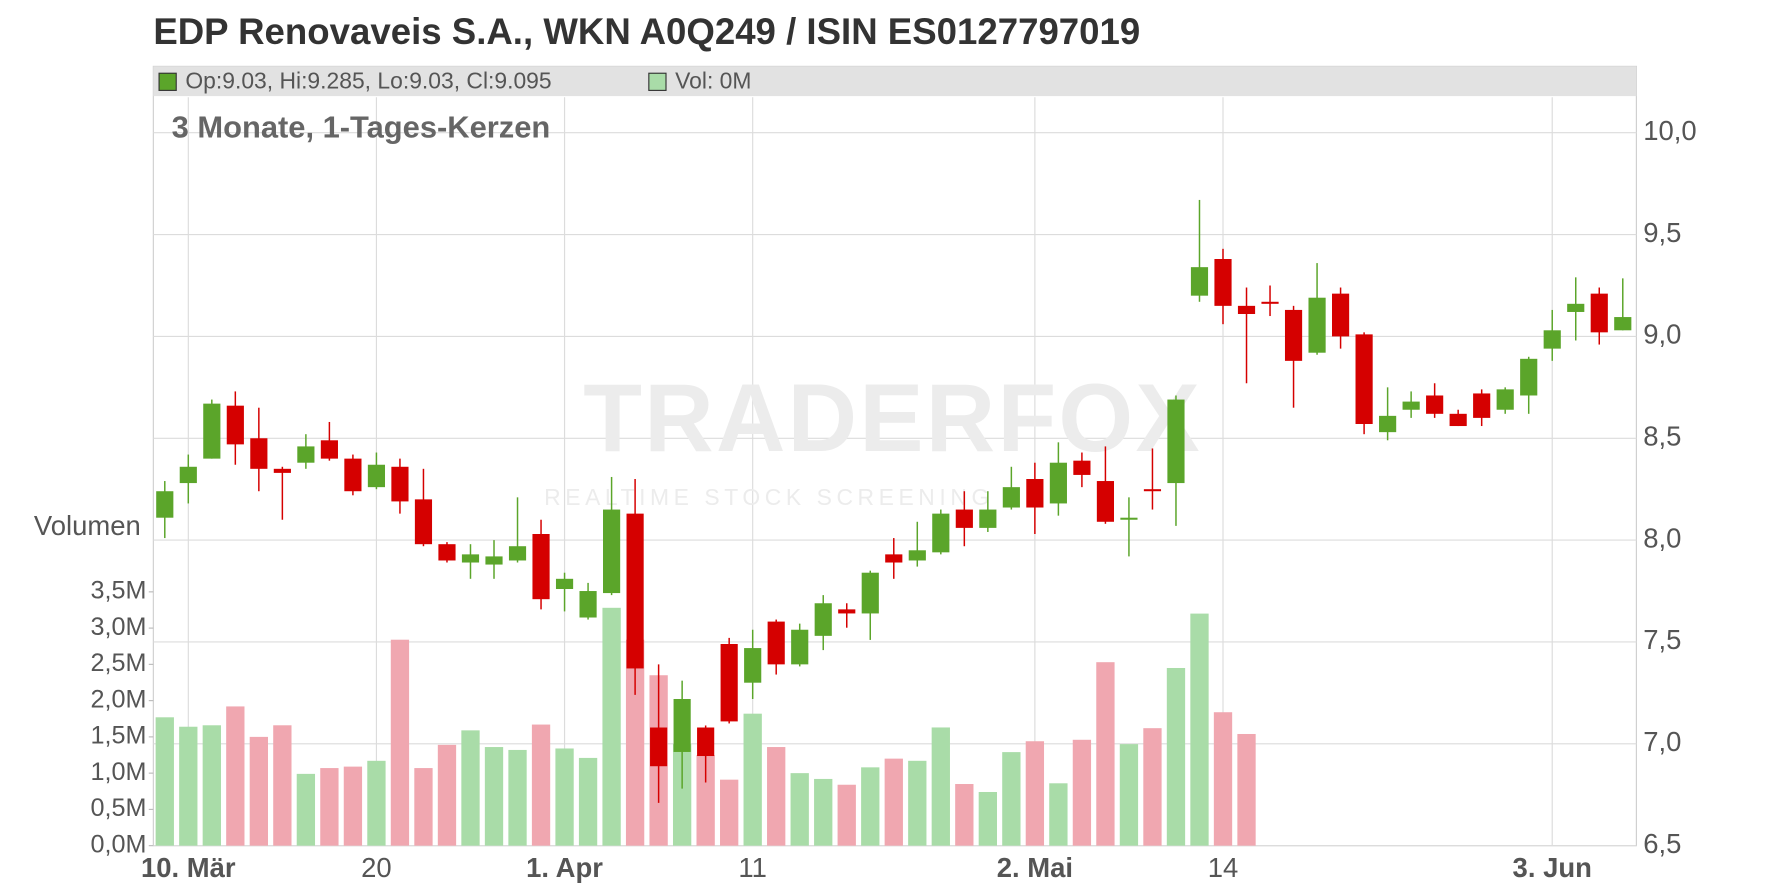  I want to click on y-tick-label: 7,0, so click(1662, 741).